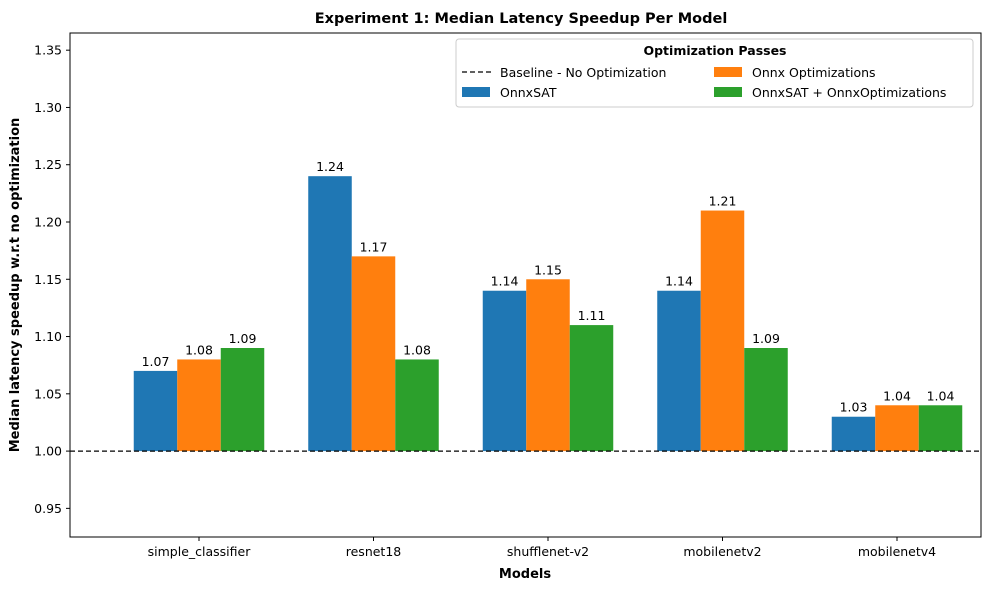  Describe the element at coordinates (155, 411) in the screenshot. I see `bar-onnxsat-simple-classifier` at that location.